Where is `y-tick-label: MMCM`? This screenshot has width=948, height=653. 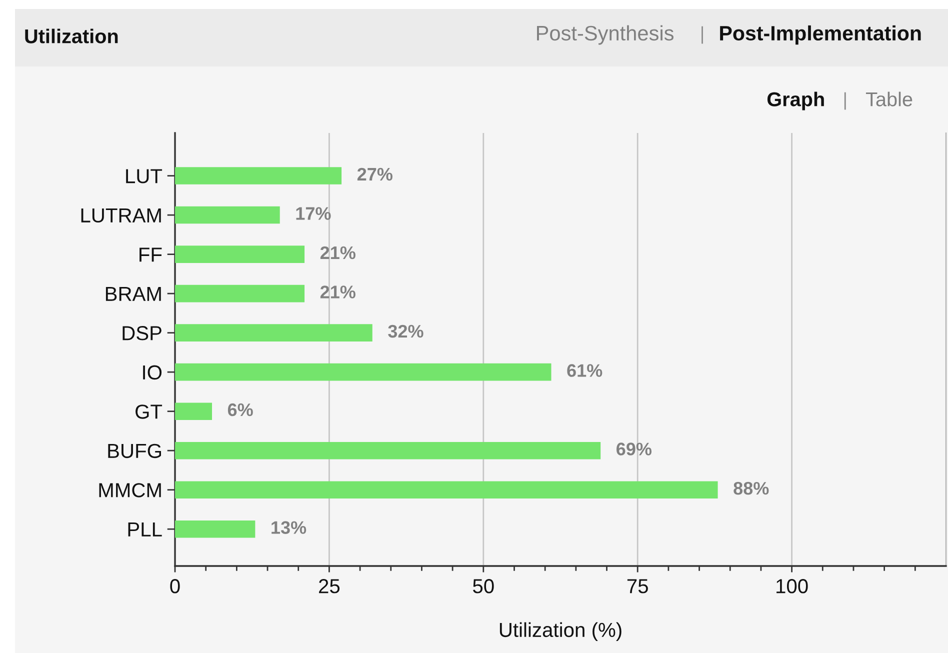 y-tick-label: MMCM is located at coordinates (130, 490).